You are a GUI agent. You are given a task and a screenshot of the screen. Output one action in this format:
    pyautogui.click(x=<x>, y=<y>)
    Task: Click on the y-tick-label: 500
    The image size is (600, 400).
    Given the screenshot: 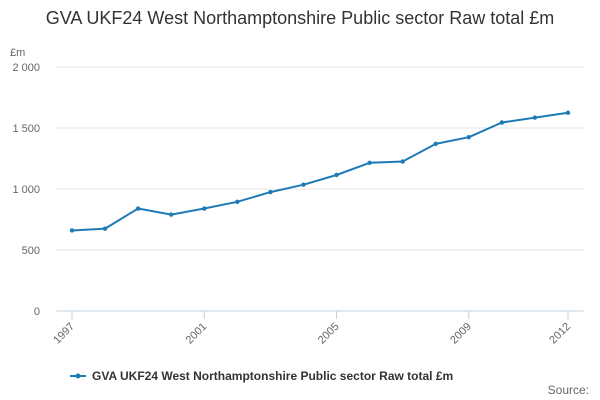 What is the action you would take?
    pyautogui.click(x=31, y=251)
    